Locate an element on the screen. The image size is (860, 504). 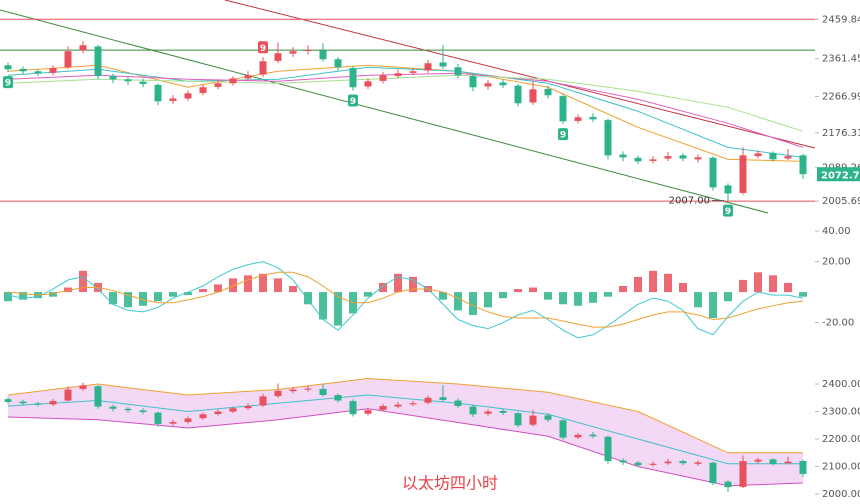
y-tick-label: 2000.00 is located at coordinates (841, 494).